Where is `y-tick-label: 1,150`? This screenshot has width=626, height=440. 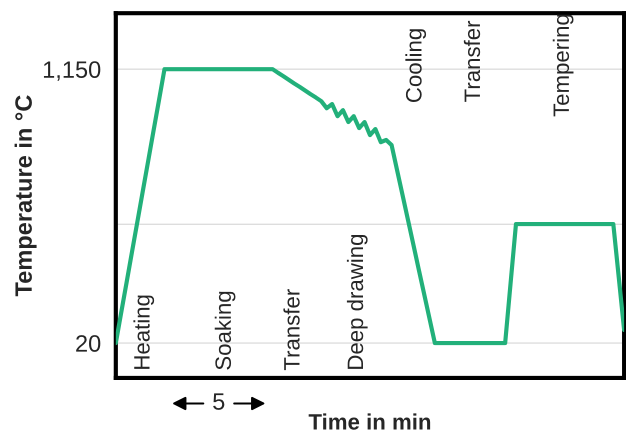
y-tick-label: 1,150 is located at coordinates (72, 71).